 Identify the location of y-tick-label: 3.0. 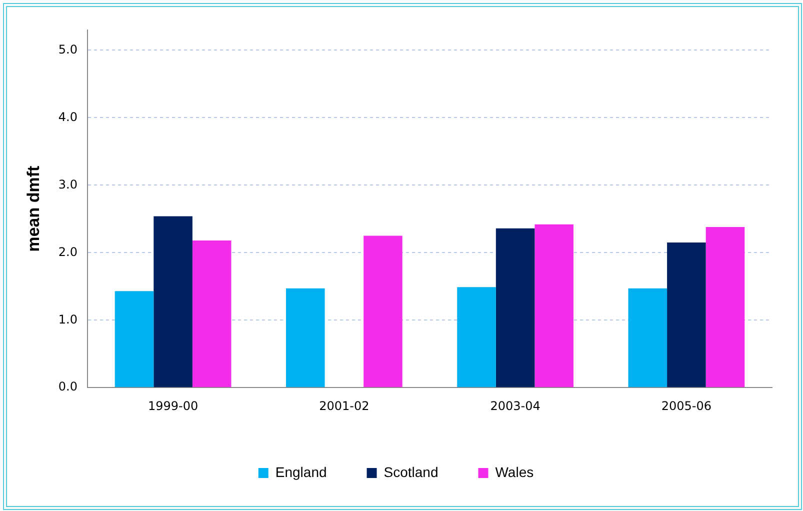
(68, 184).